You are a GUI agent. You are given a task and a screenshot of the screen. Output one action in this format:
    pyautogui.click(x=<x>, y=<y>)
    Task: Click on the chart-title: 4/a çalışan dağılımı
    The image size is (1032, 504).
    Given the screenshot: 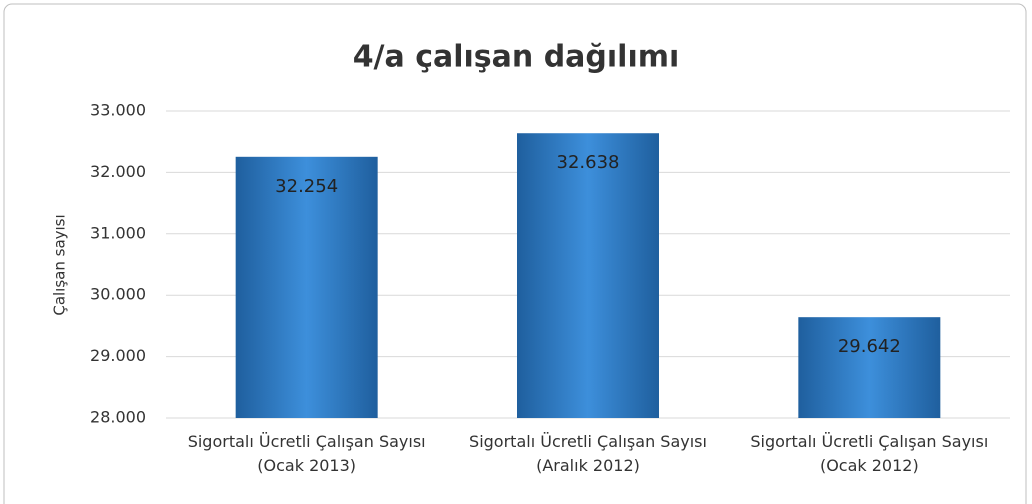 What is the action you would take?
    pyautogui.click(x=516, y=57)
    